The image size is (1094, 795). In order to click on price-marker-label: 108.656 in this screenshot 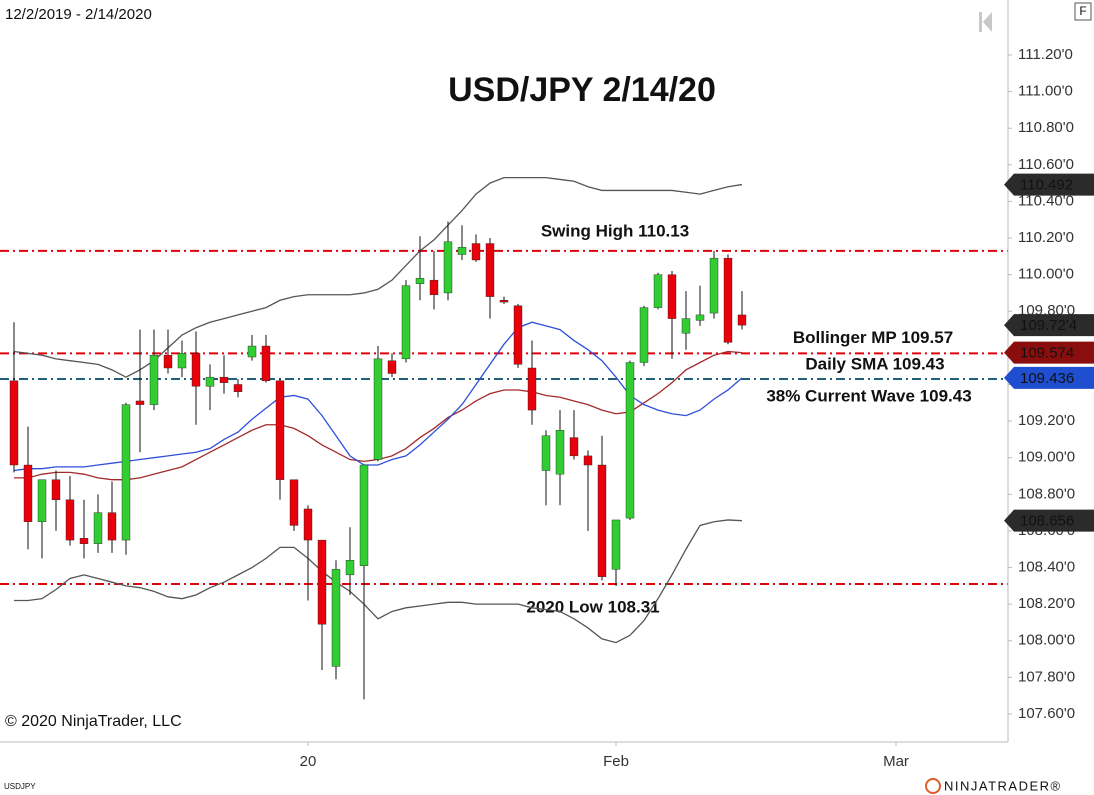, I will do `click(1047, 521)`.